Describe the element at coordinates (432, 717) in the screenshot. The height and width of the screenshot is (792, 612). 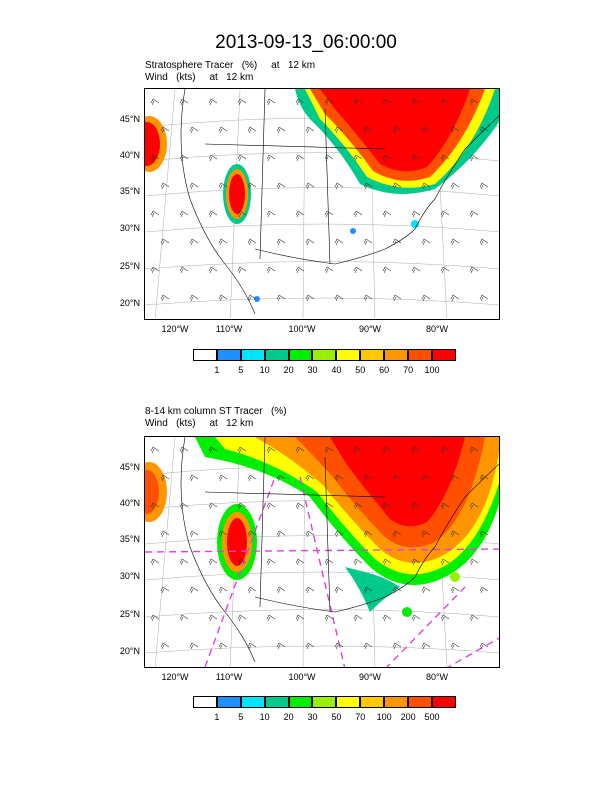
I see `colorbar-label: 500` at that location.